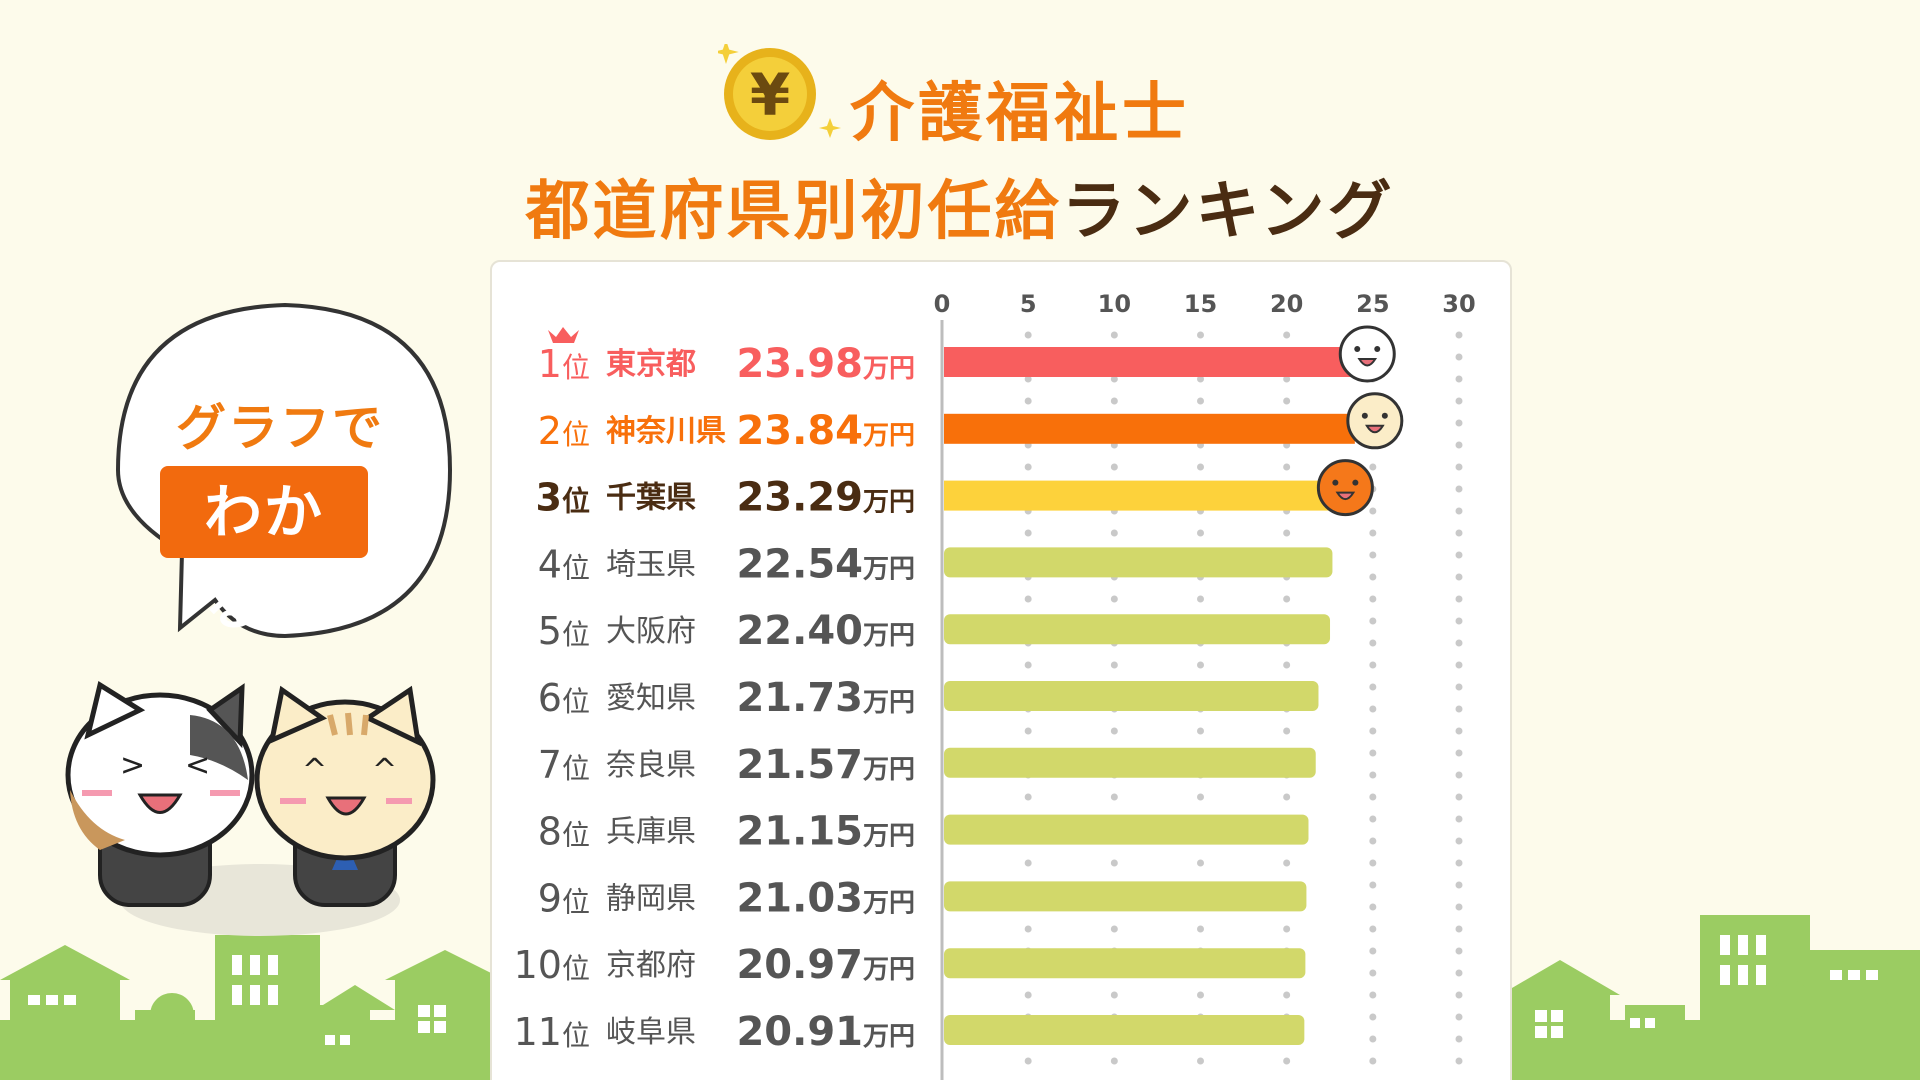  I want to click on rank-number: 10, so click(538, 965).